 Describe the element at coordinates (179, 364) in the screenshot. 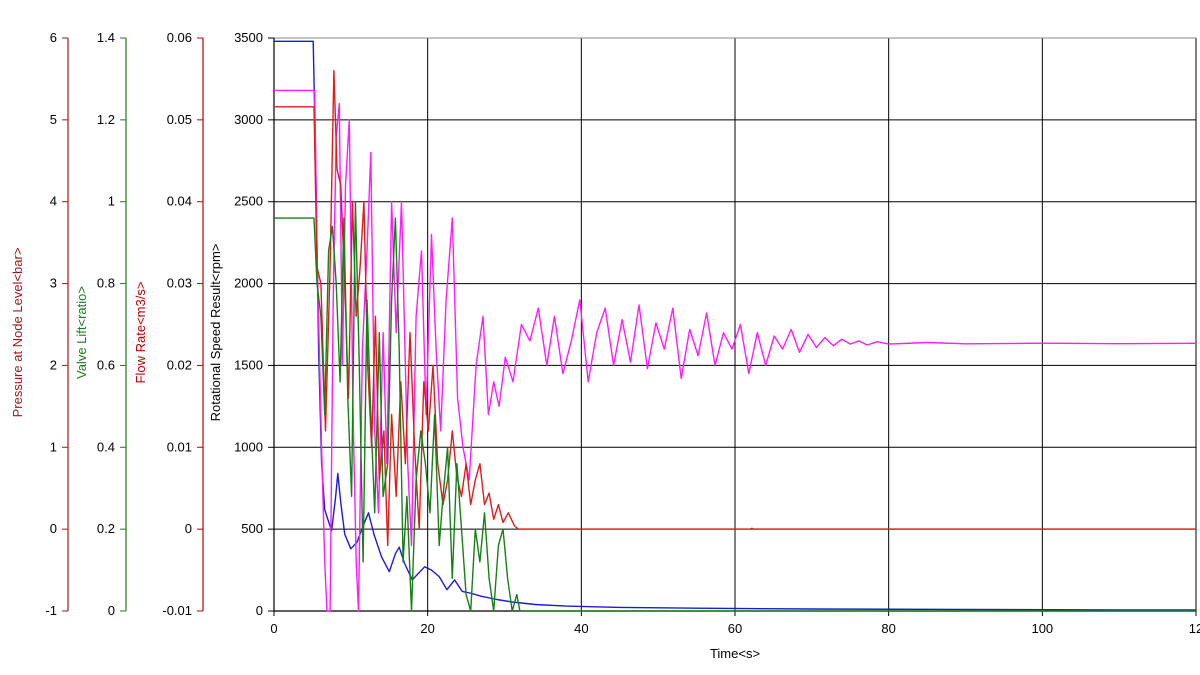

I see `y-tick-label: 0.02` at that location.